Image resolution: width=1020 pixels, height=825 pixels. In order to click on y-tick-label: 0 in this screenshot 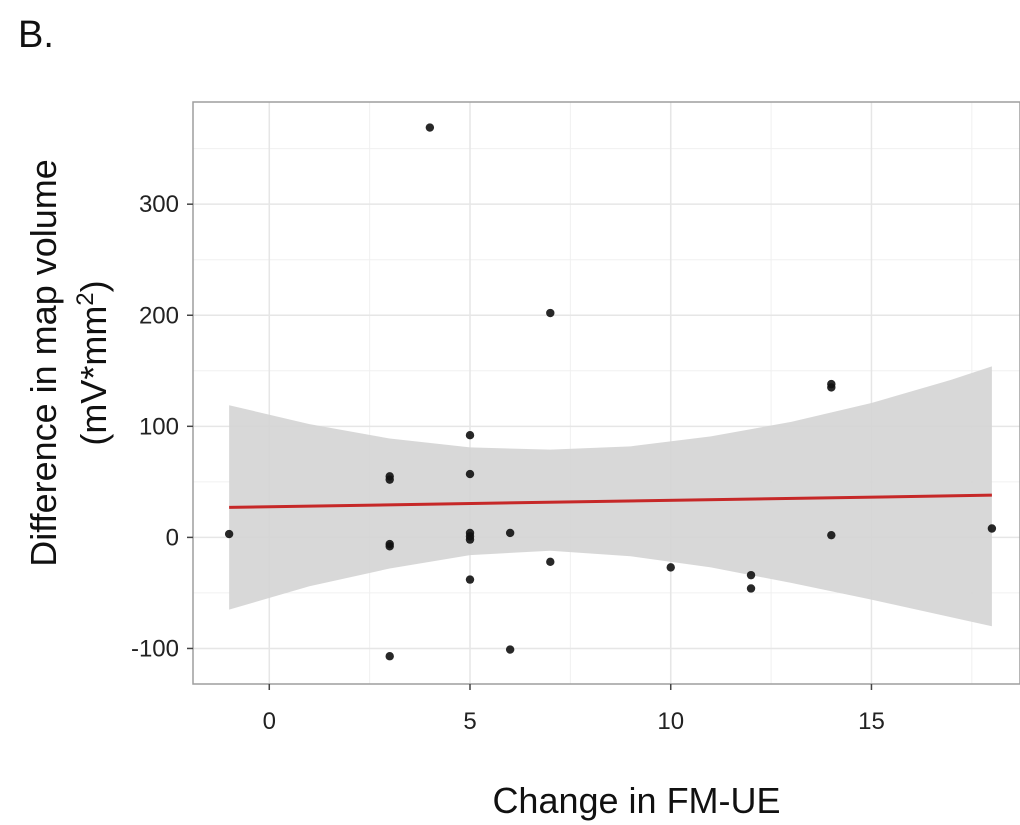, I will do `click(172, 537)`.